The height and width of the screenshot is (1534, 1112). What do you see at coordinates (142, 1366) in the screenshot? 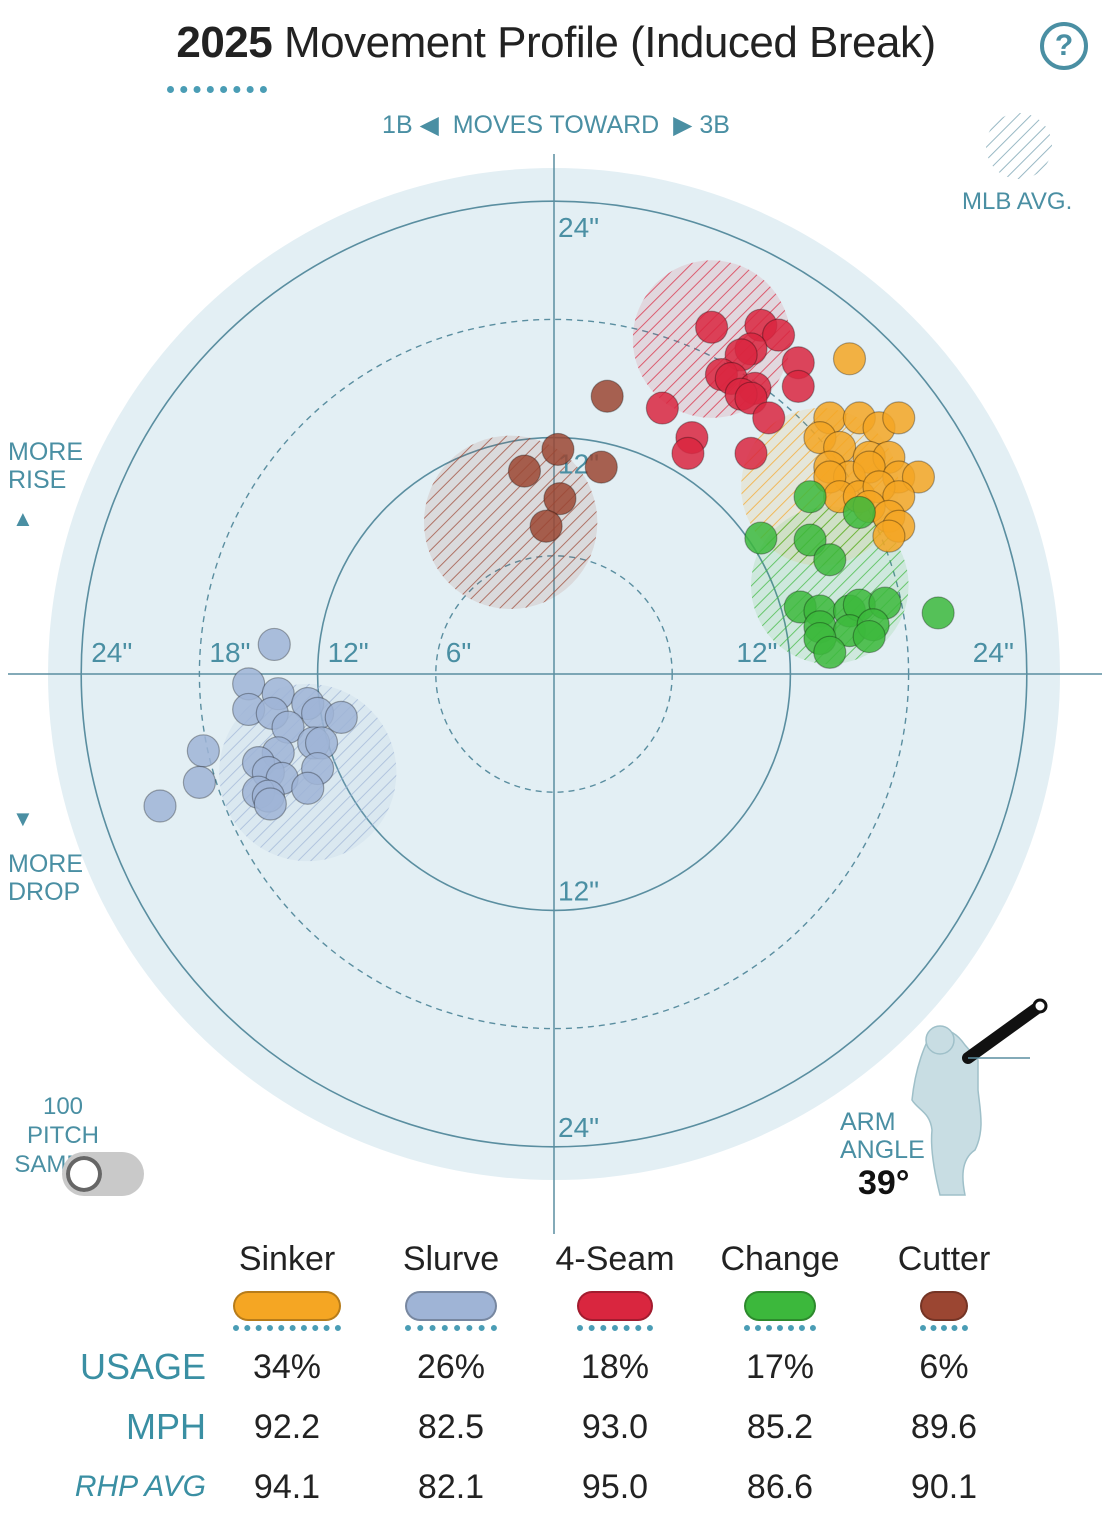
I see `row-label-usage: USAGE` at bounding box center [142, 1366].